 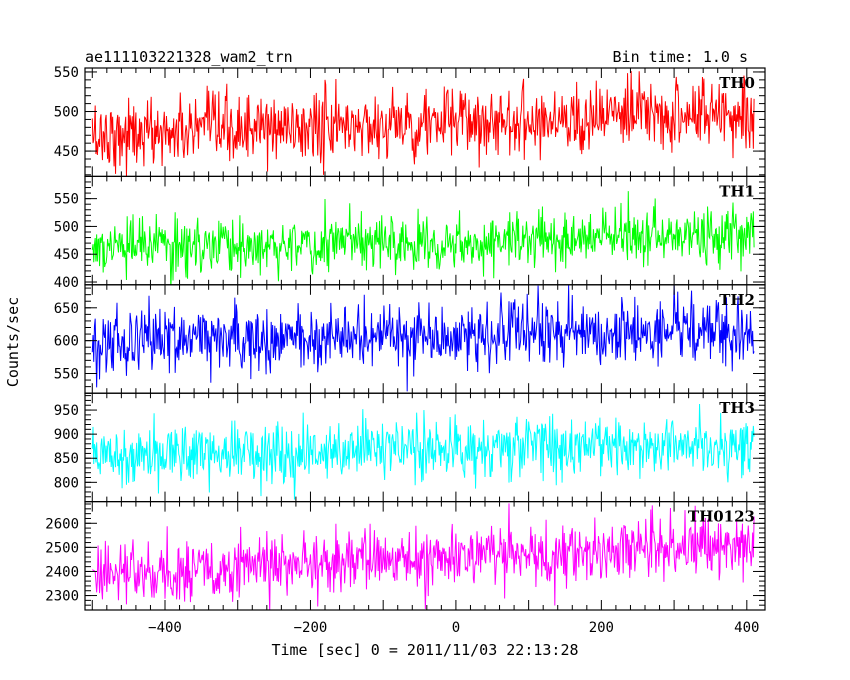 I want to click on x-axis-label: Time [sec] 0 = 2011/11/03 22:13:28, so click(x=424, y=650).